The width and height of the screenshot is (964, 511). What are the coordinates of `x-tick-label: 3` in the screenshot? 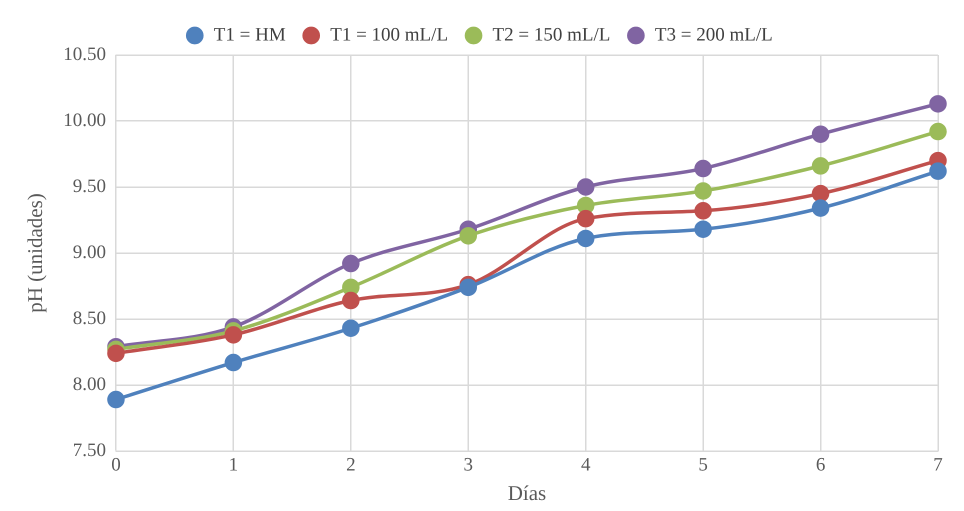 It's located at (469, 465).